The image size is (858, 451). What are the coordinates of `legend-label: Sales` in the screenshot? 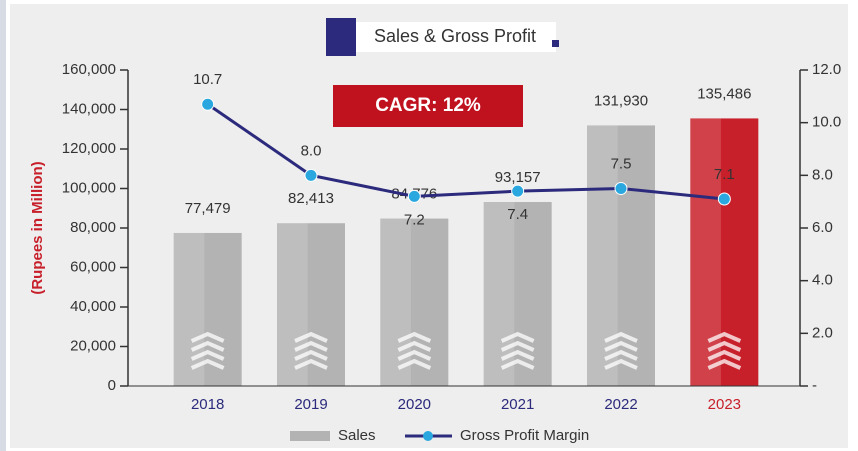 It's located at (357, 435).